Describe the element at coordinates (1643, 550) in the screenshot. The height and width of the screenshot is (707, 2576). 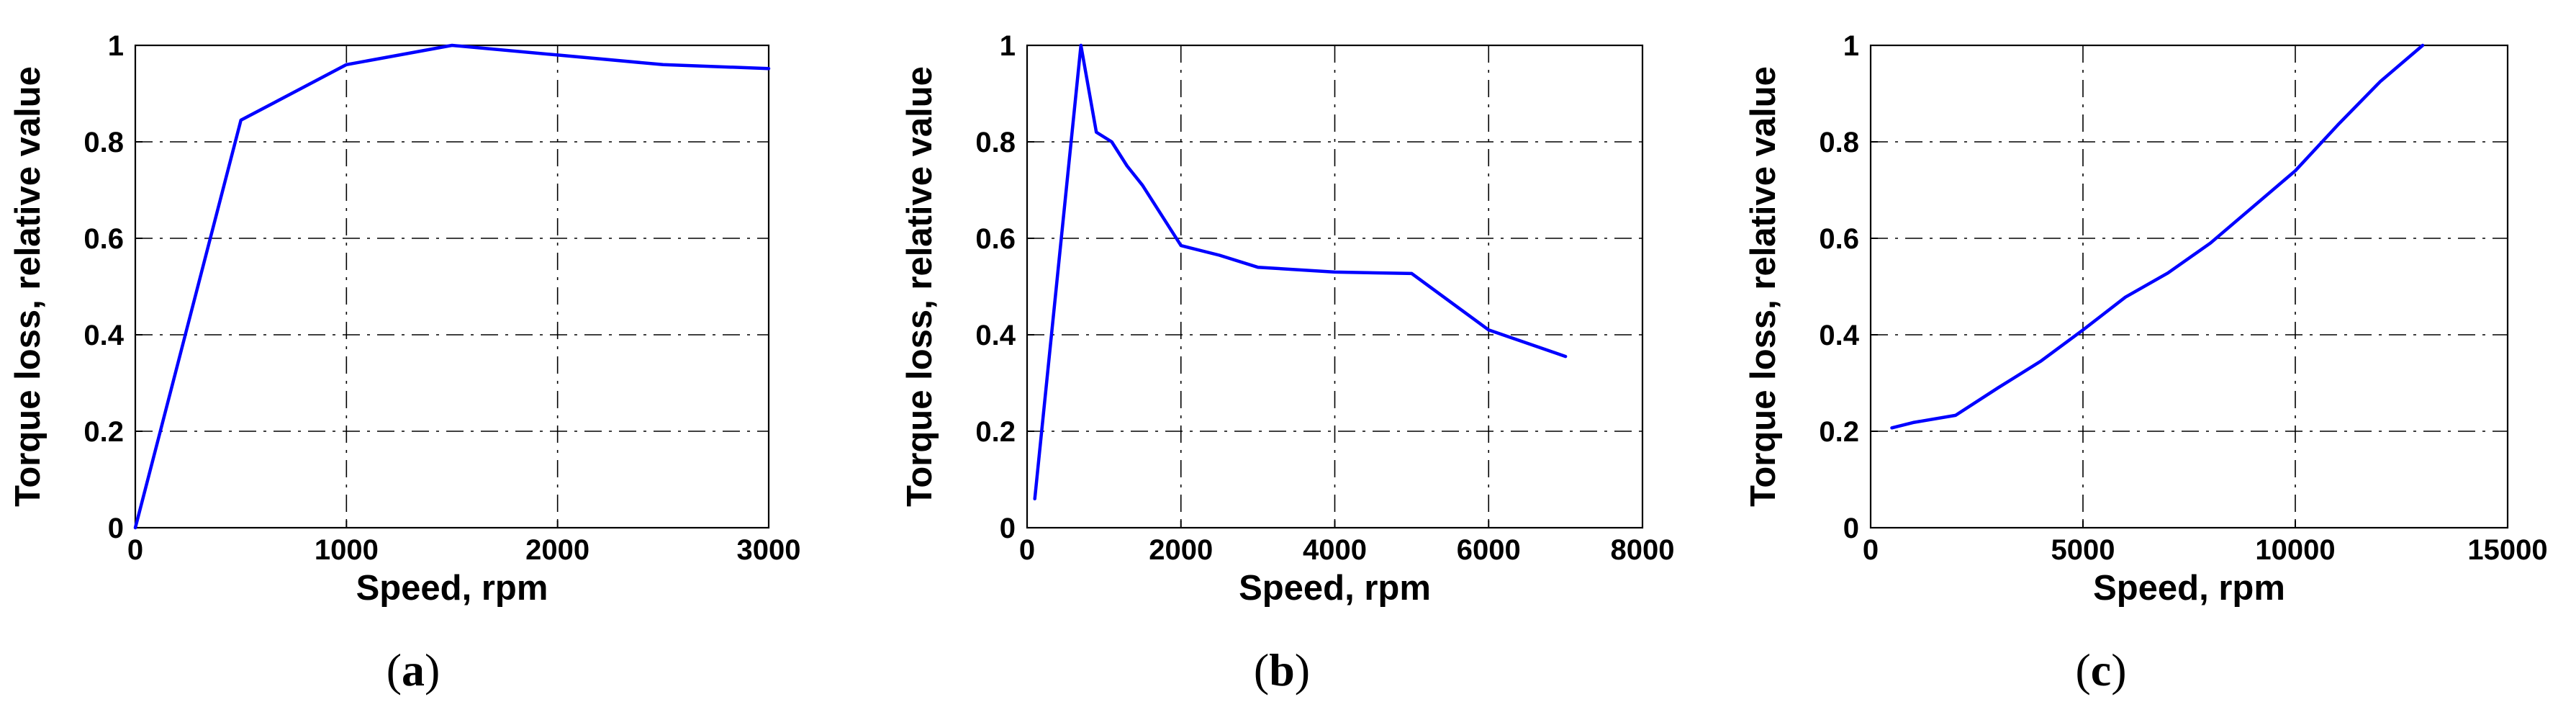
I see `x-tick-label: 8000` at that location.